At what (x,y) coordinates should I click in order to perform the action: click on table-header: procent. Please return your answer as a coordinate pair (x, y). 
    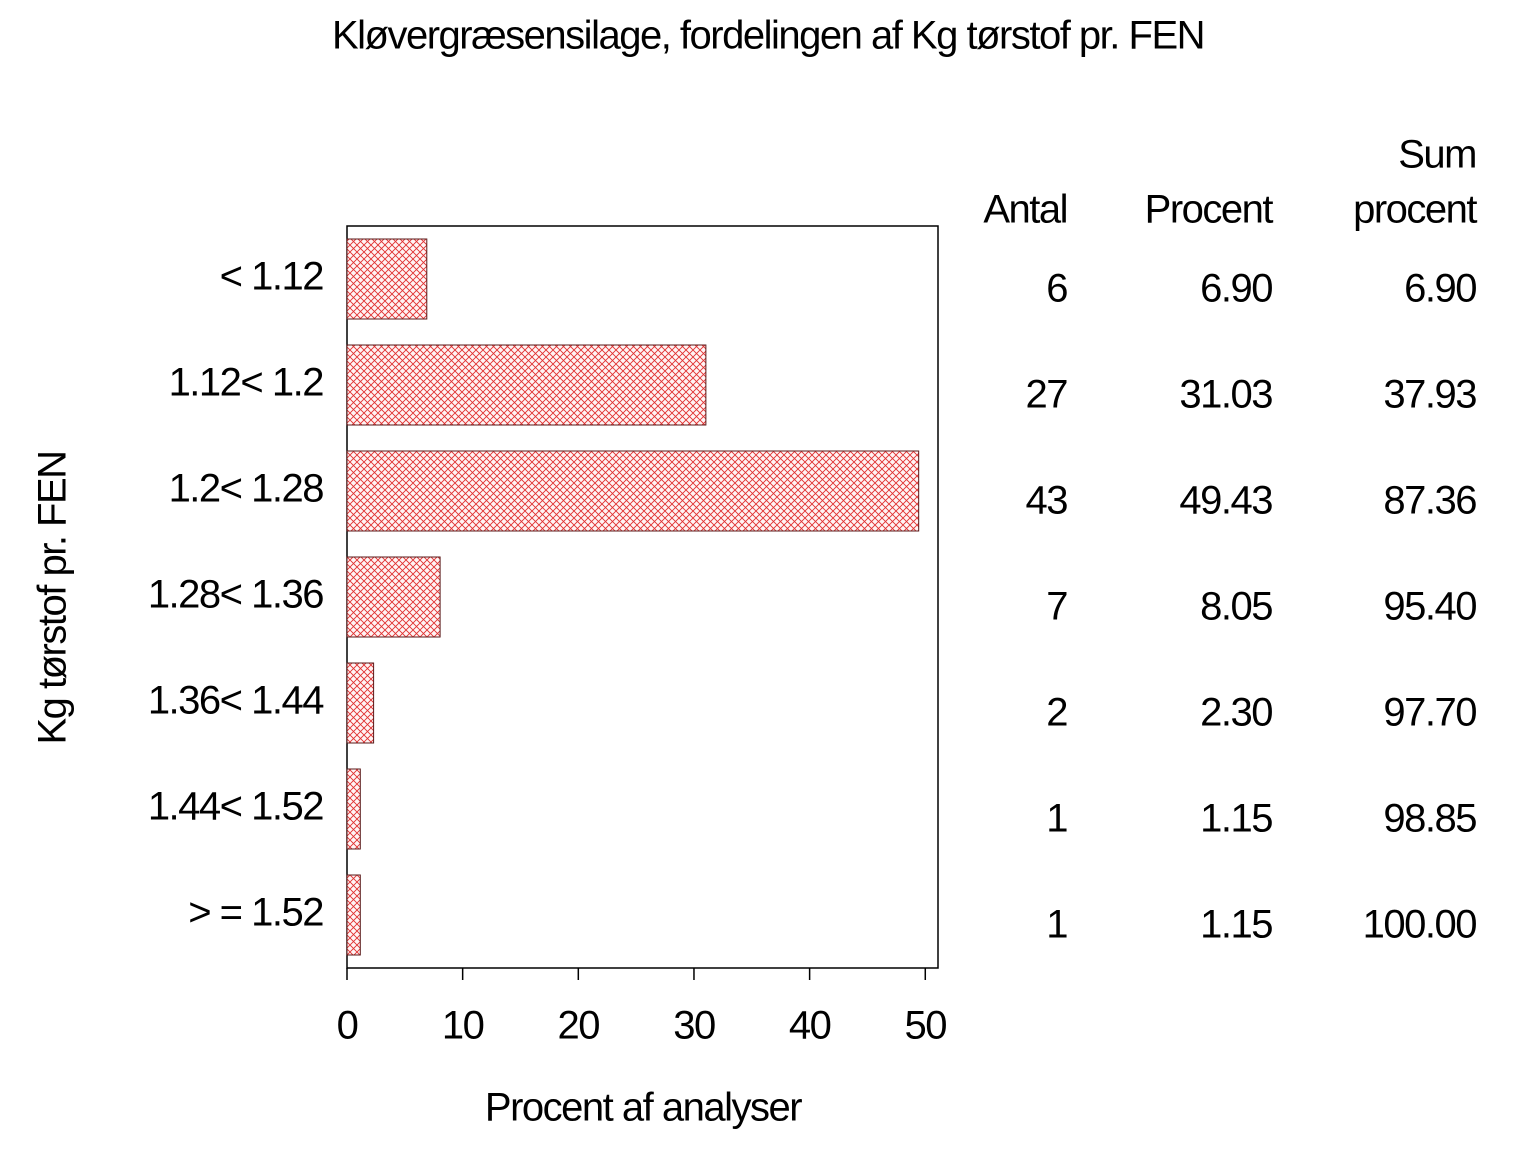
    Looking at the image, I should click on (1415, 210).